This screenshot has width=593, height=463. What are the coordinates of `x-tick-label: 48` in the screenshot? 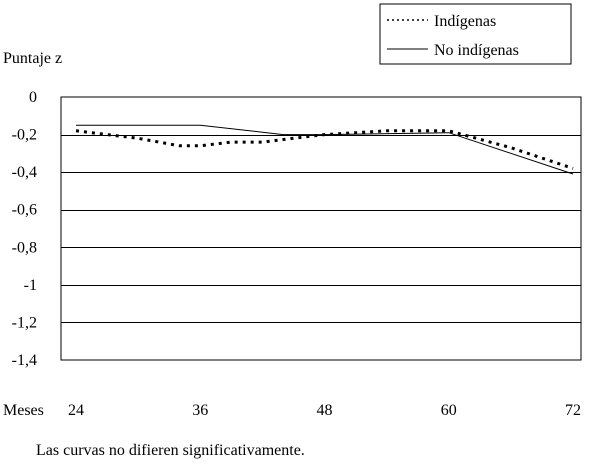 It's located at (325, 410).